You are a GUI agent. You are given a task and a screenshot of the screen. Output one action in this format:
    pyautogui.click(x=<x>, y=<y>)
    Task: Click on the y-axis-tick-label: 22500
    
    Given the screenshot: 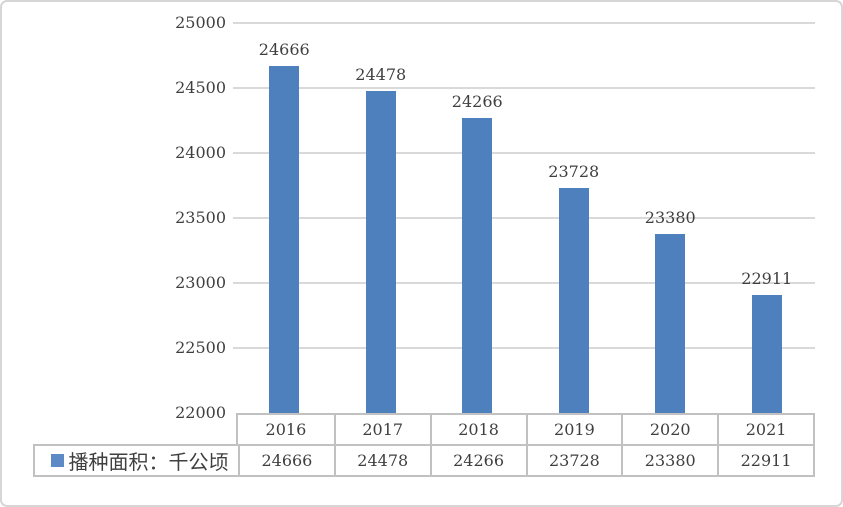 What is the action you would take?
    pyautogui.click(x=200, y=347)
    